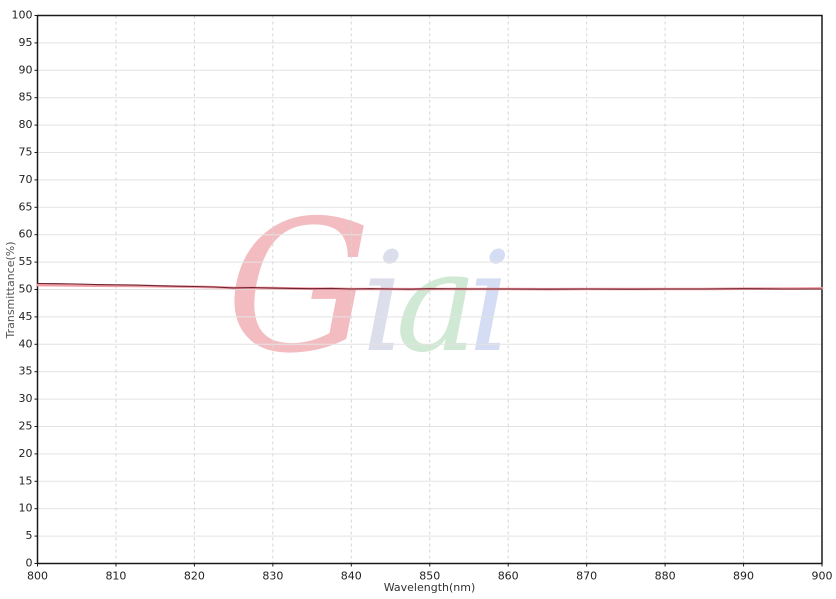 This screenshot has height=599, width=836. What do you see at coordinates (429, 587) in the screenshot?
I see `x-axis-title: Wavelength(nm)` at bounding box center [429, 587].